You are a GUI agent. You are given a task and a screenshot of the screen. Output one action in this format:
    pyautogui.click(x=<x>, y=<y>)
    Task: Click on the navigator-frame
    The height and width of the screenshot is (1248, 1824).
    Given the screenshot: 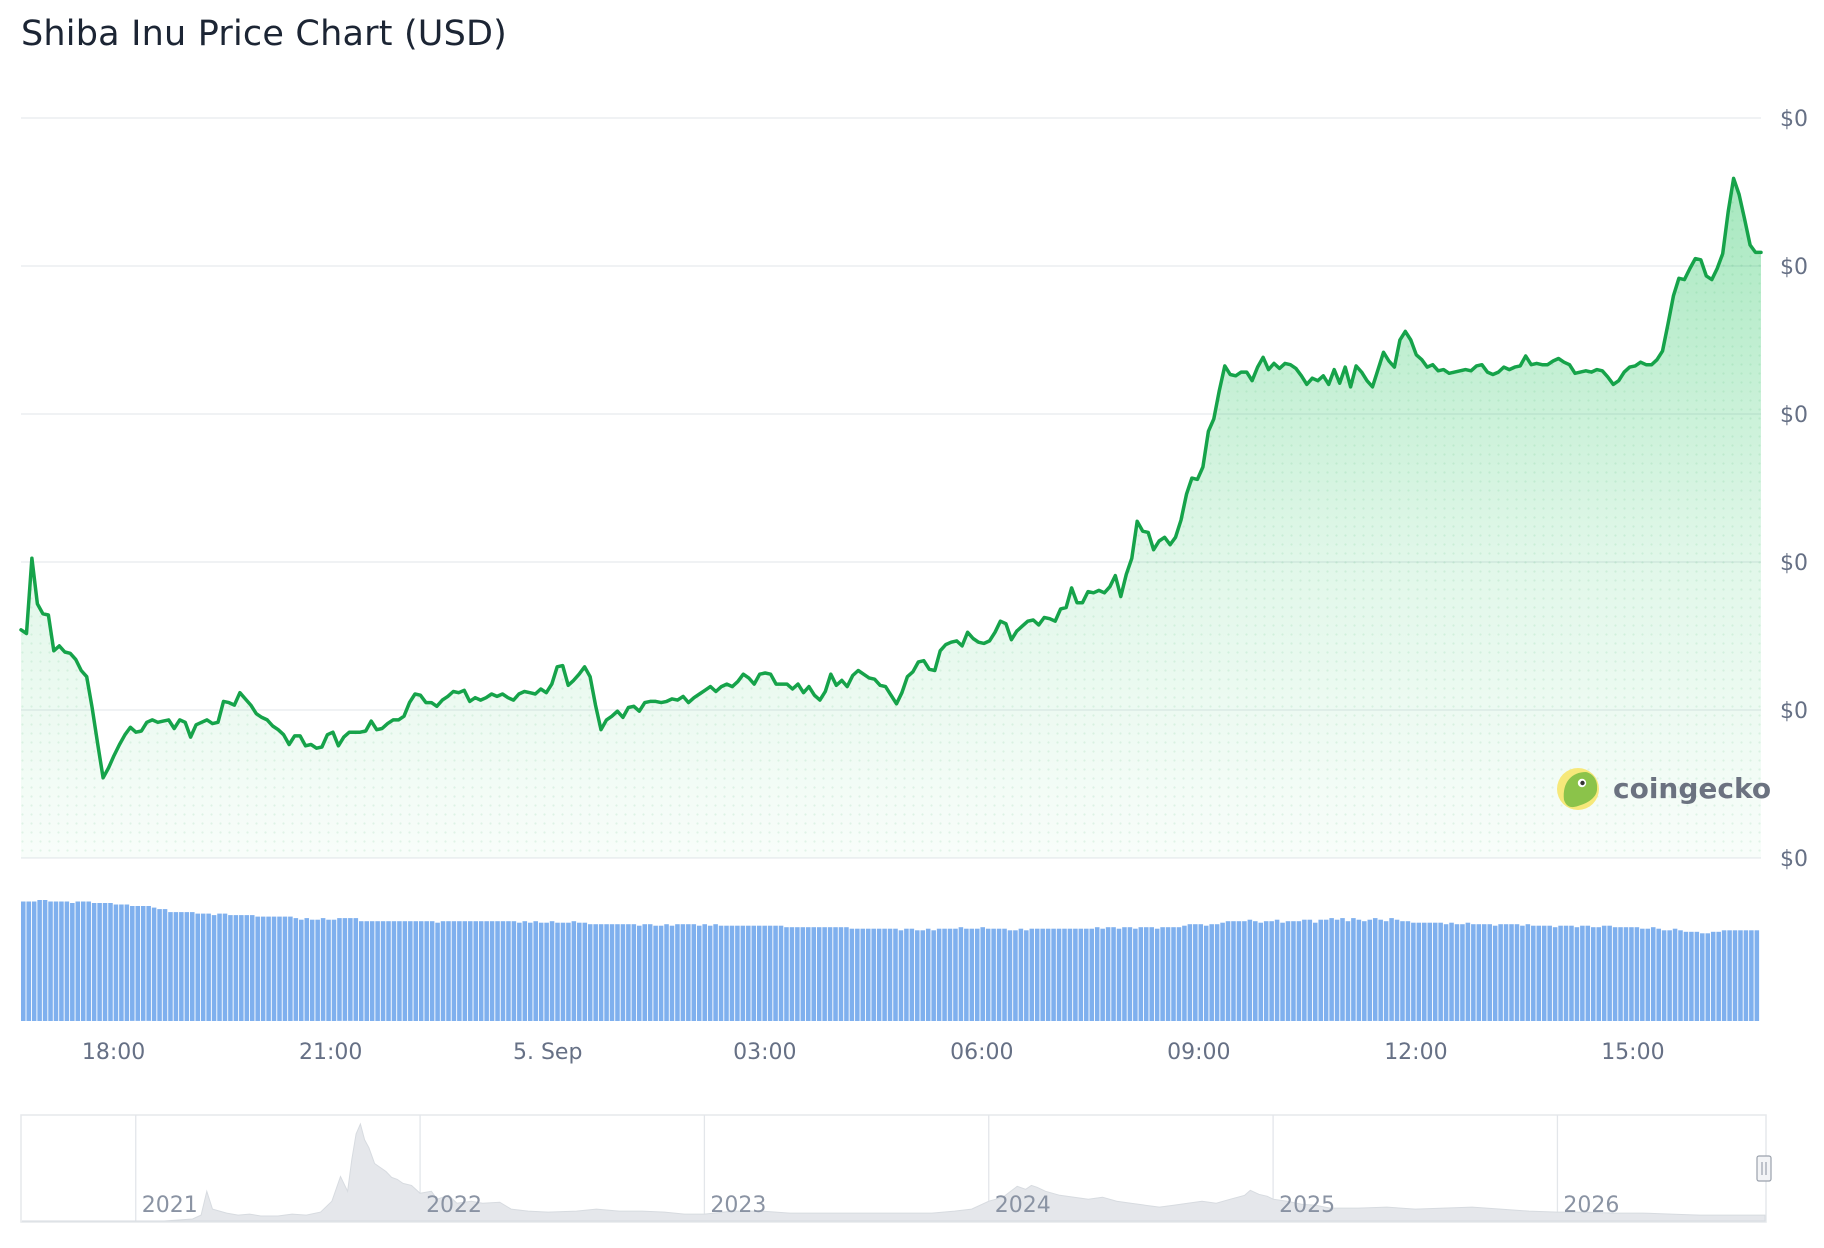 What is the action you would take?
    pyautogui.click(x=893, y=1168)
    